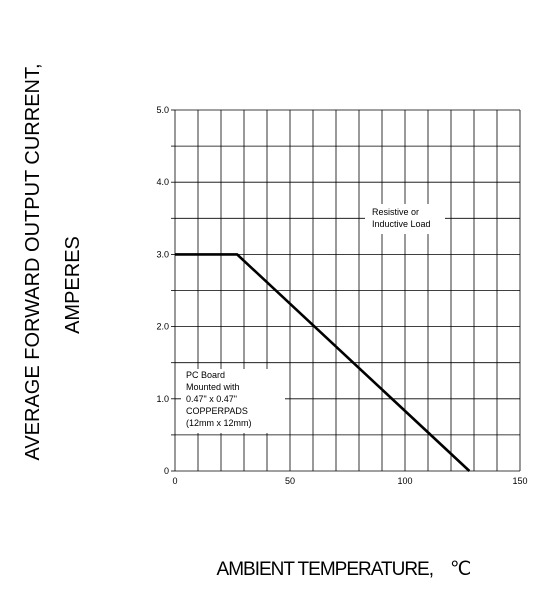  What do you see at coordinates (162, 254) in the screenshot?
I see `y-tick-label: 3.0` at bounding box center [162, 254].